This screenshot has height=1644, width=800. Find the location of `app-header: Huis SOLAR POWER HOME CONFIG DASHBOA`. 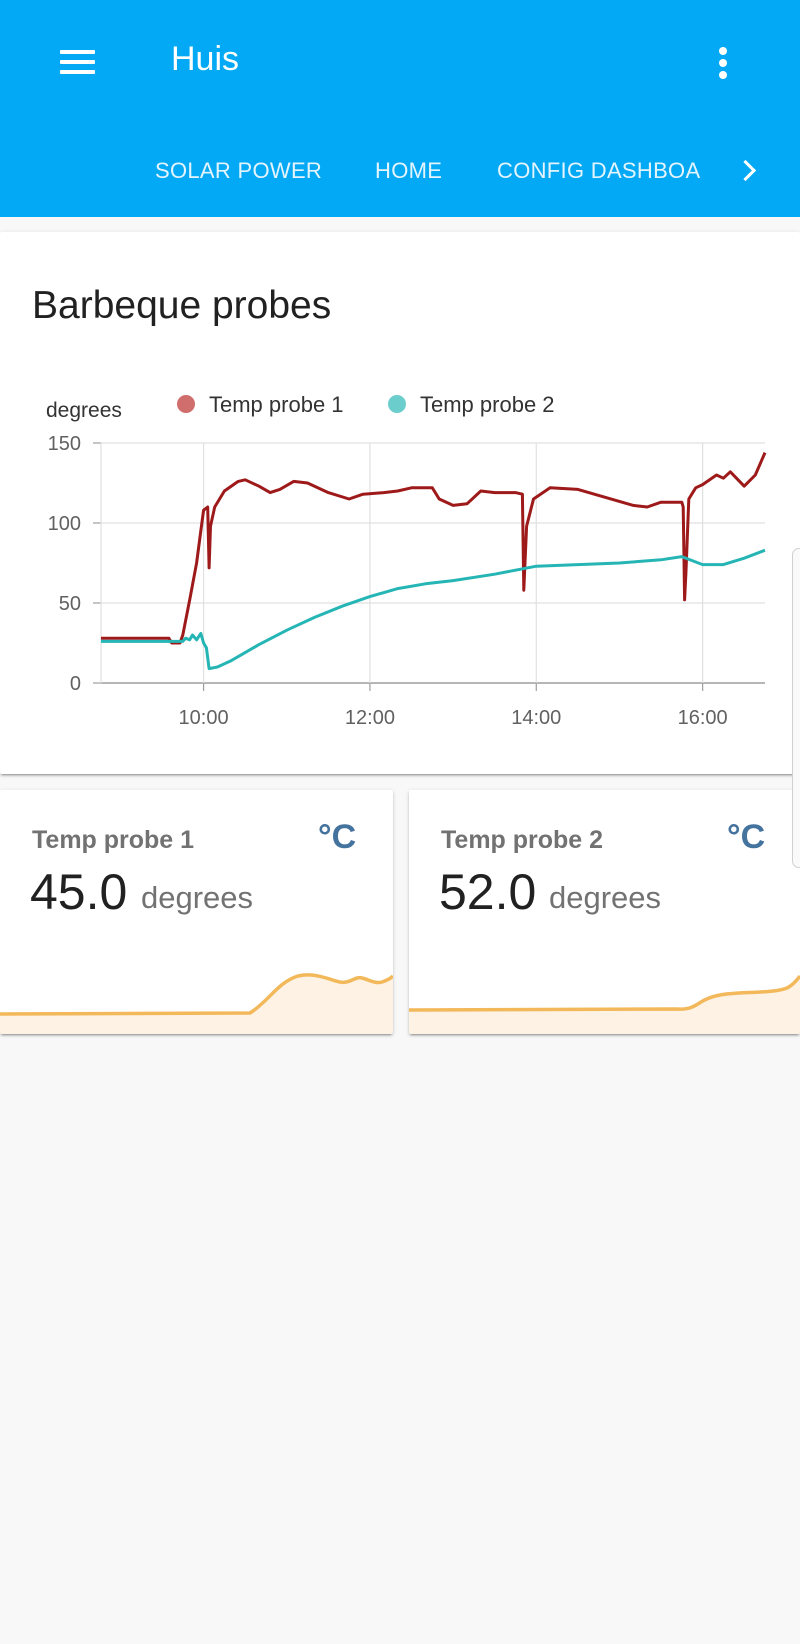

app-header: Huis SOLAR POWER HOME CONFIG DASHBOA is located at coordinates (400, 108).